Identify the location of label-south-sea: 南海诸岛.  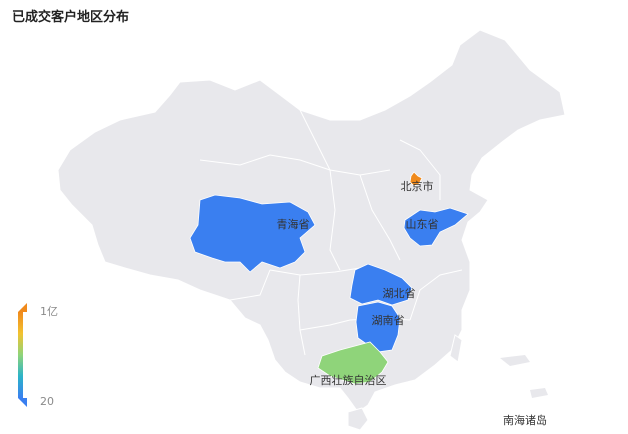
(525, 420).